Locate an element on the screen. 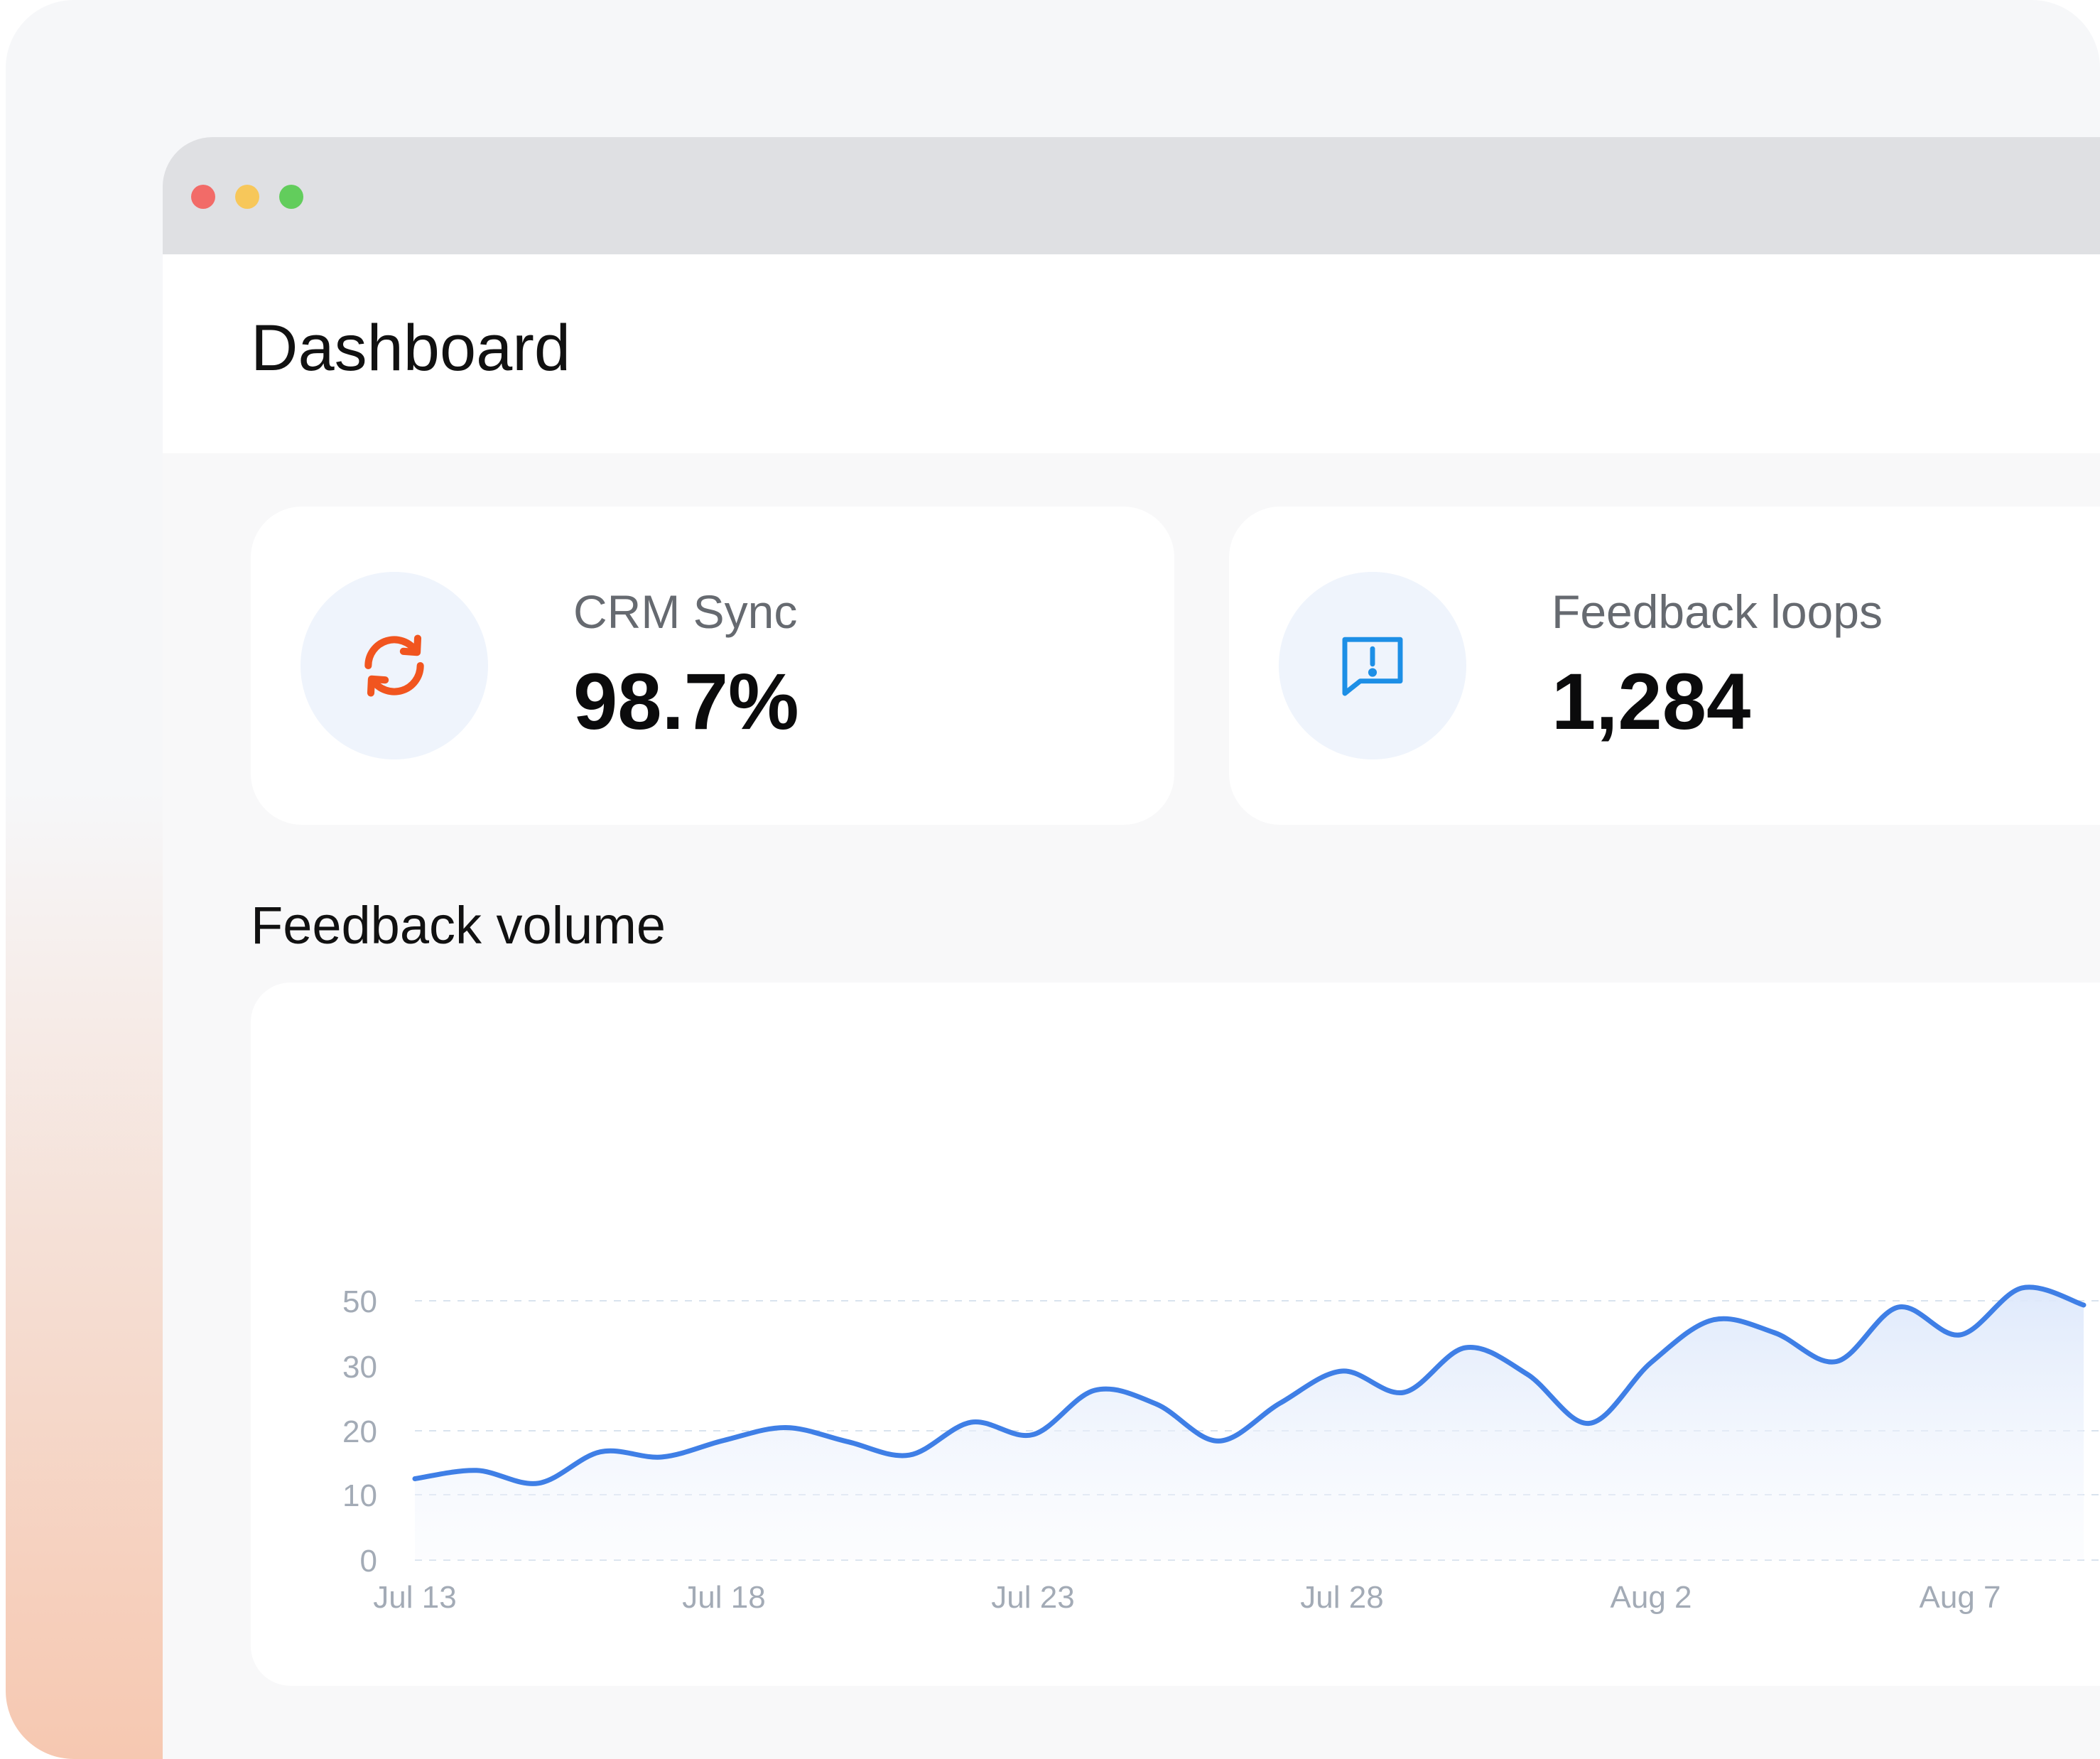 The image size is (2100, 1759). stat-value: 1,284 is located at coordinates (1651, 701).